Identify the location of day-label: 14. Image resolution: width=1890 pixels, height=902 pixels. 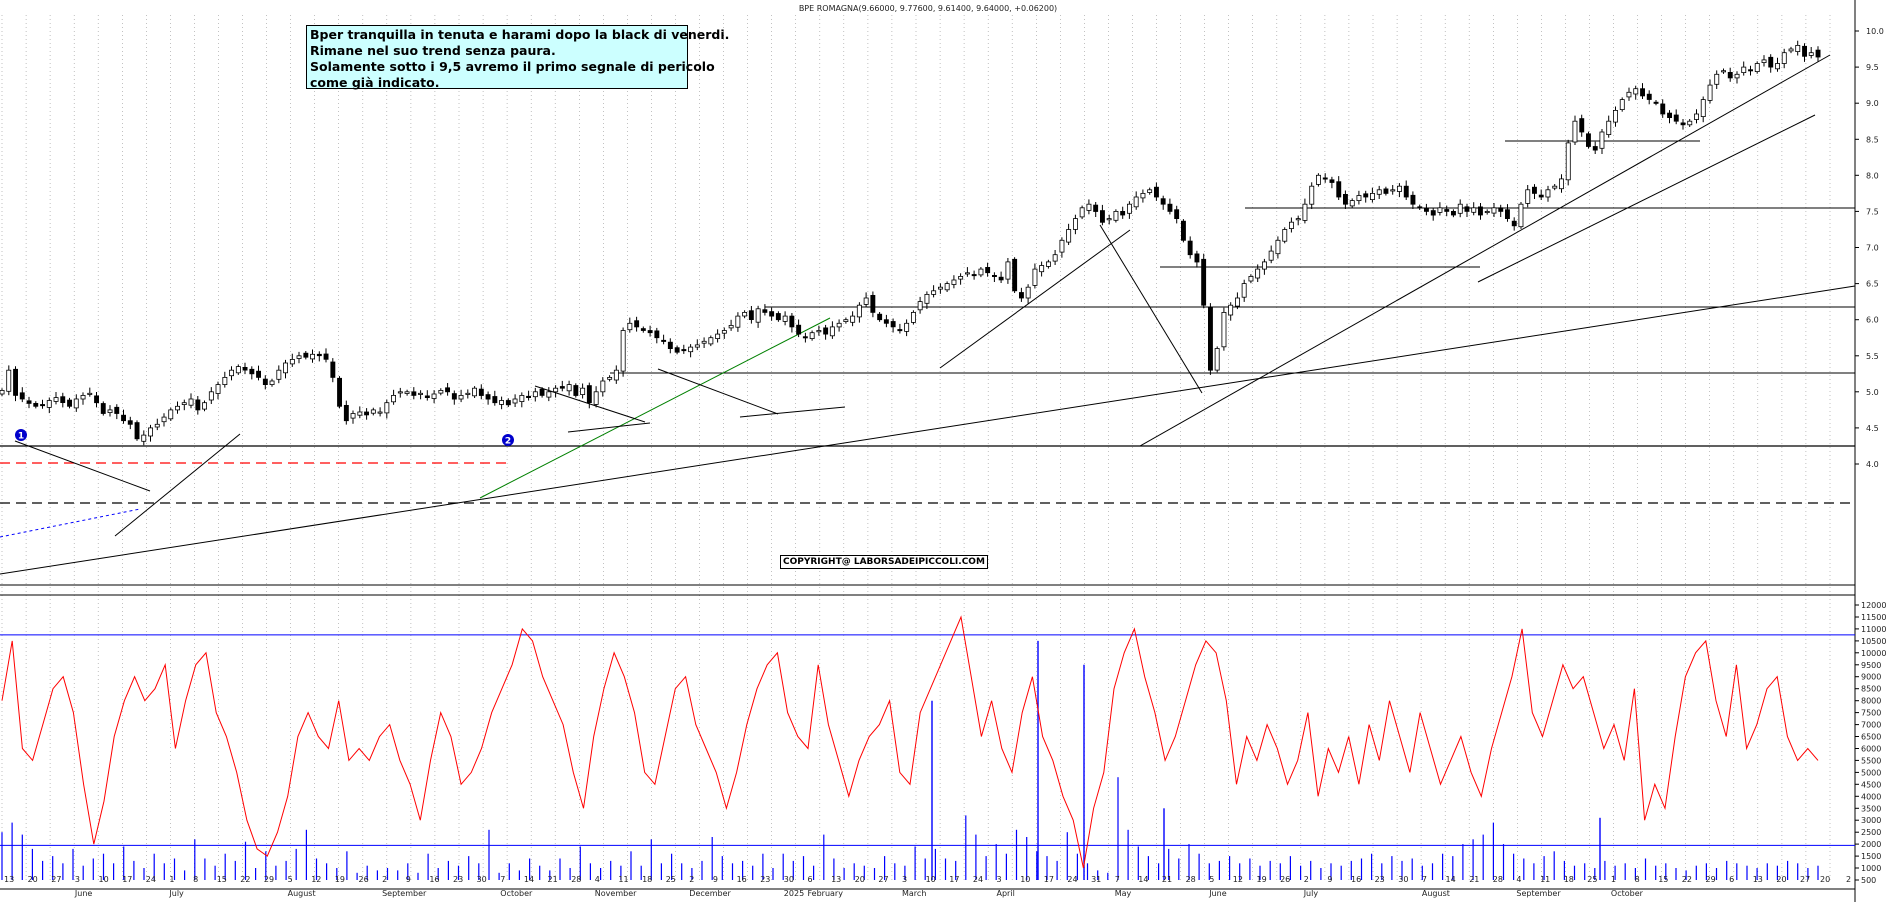
(1451, 879).